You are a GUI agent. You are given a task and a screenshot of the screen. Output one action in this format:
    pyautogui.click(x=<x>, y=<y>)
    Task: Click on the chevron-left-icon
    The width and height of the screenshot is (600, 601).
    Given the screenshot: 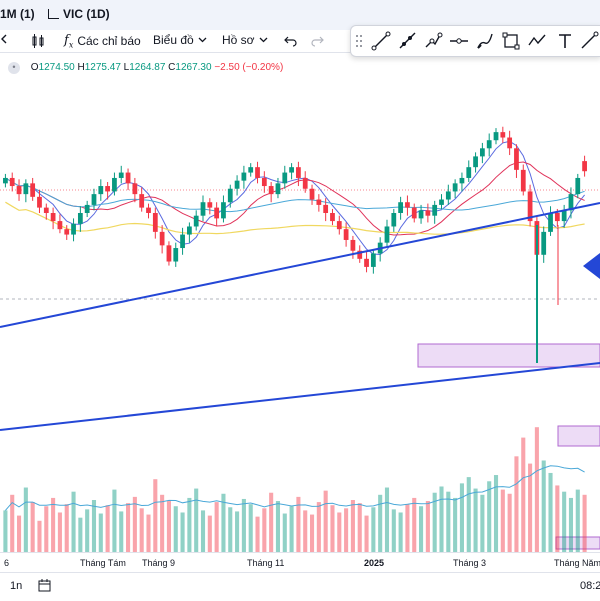 What is the action you would take?
    pyautogui.click(x=4, y=39)
    